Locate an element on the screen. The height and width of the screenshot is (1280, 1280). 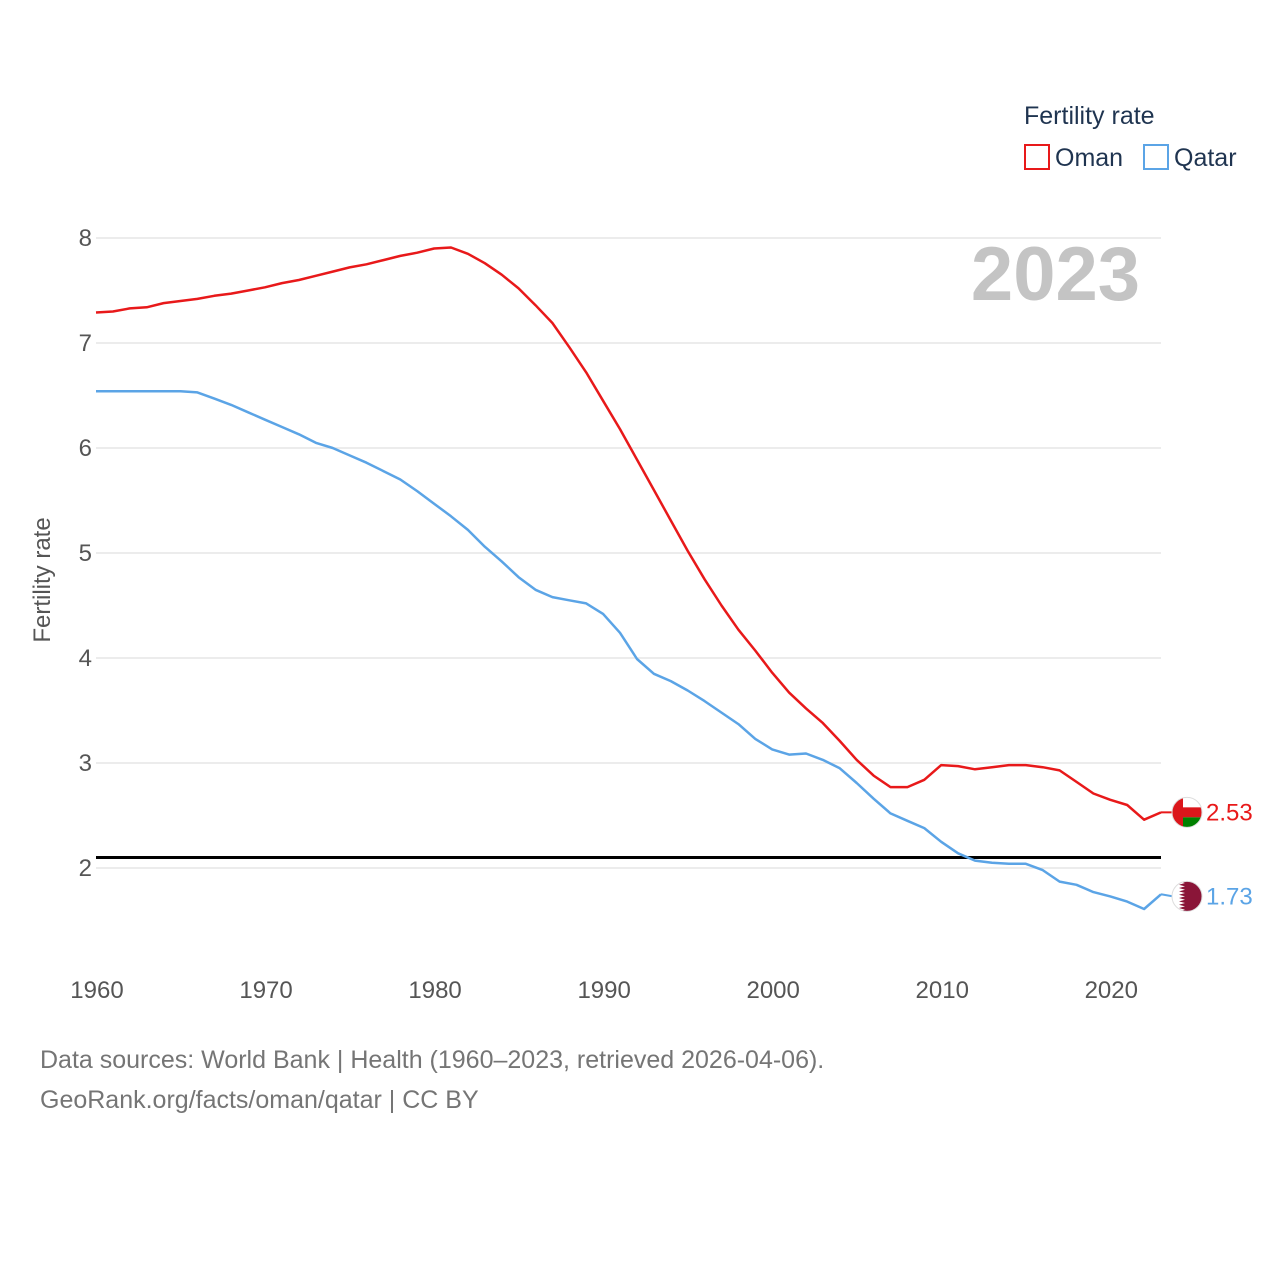
legend-label-oman: Oman is located at coordinates (1089, 158).